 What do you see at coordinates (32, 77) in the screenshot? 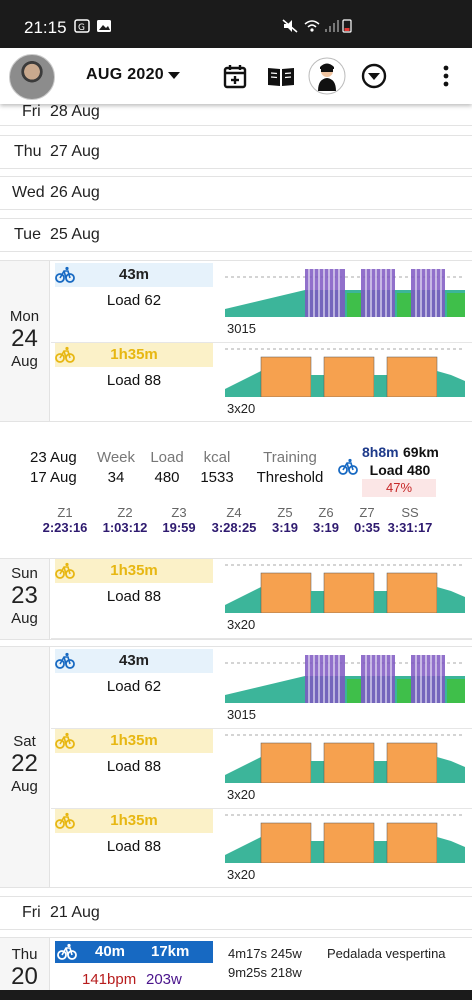
I see `avatar` at bounding box center [32, 77].